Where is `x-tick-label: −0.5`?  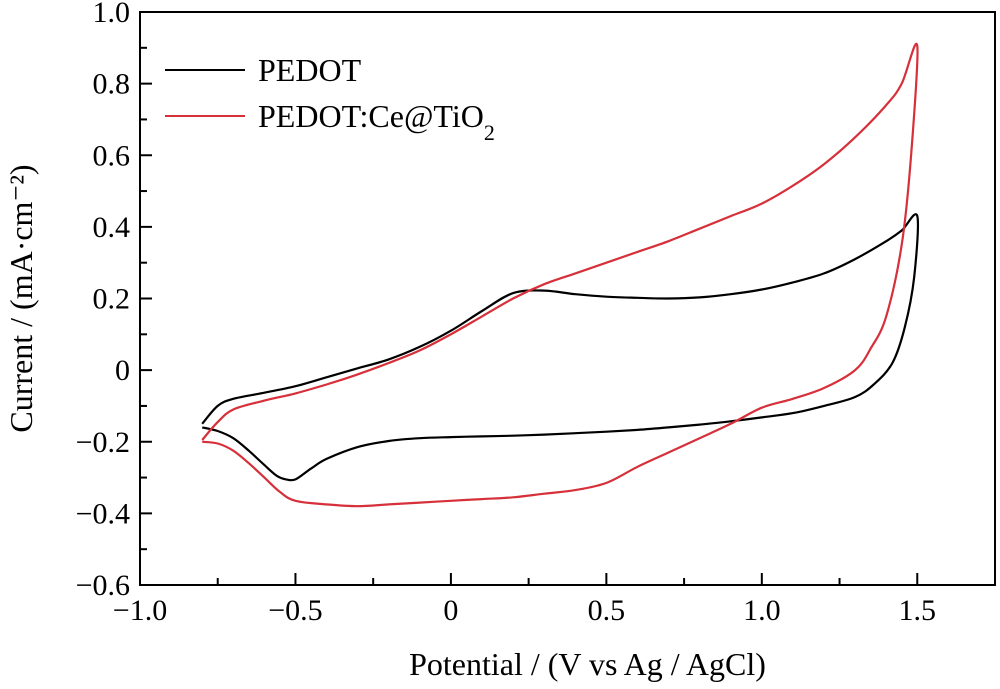 x-tick-label: −0.5 is located at coordinates (295, 610).